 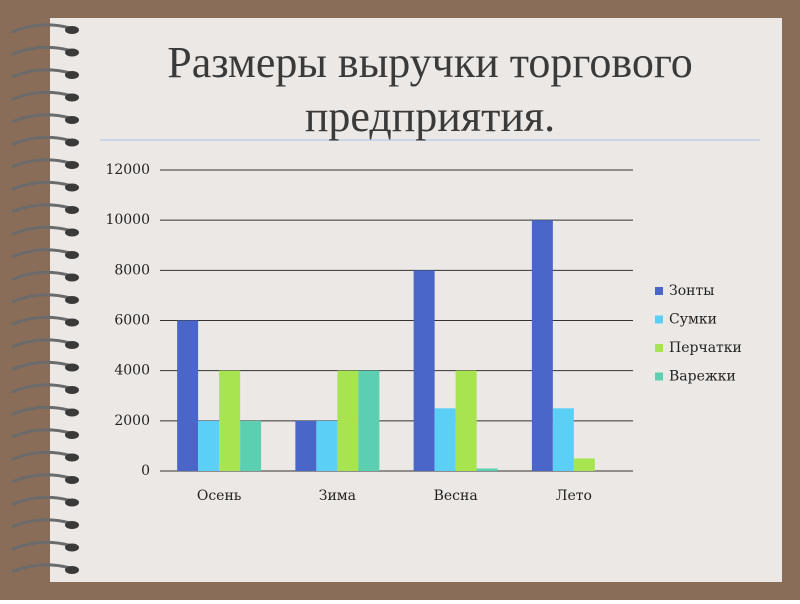 I want to click on legend-label: Сумки, so click(x=693, y=320).